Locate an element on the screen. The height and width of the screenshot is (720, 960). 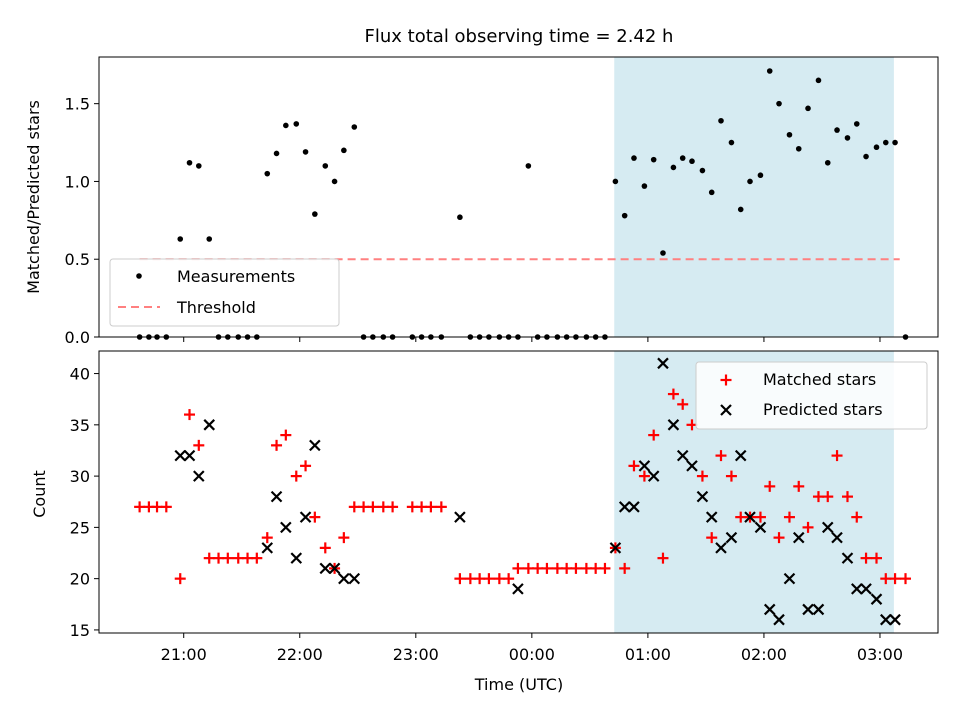
bottom-x-axis: 21:00 22:00 23:00 00:00 01:00 02:00 03:00 is located at coordinates (532, 648).